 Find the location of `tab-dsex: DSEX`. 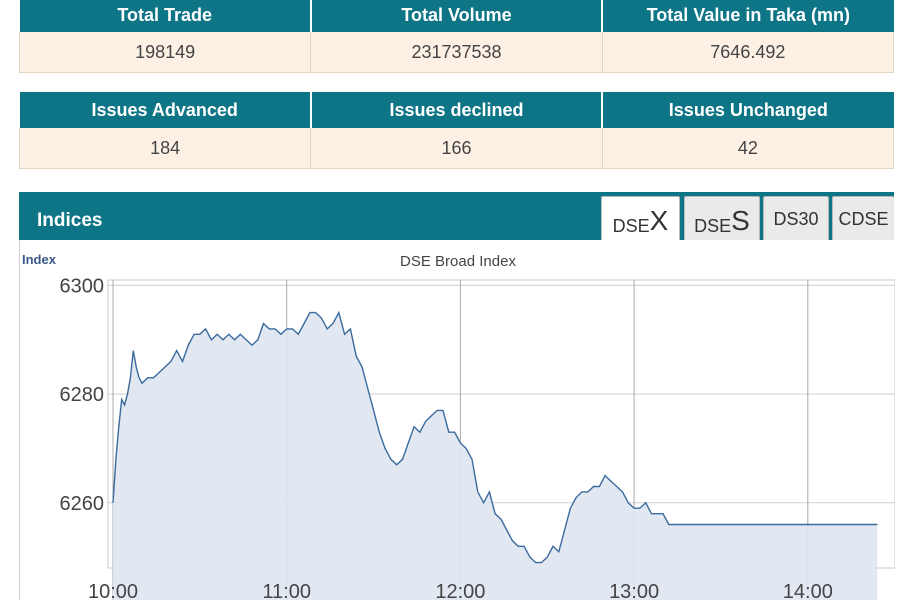

tab-dsex: DSEX is located at coordinates (640, 219).